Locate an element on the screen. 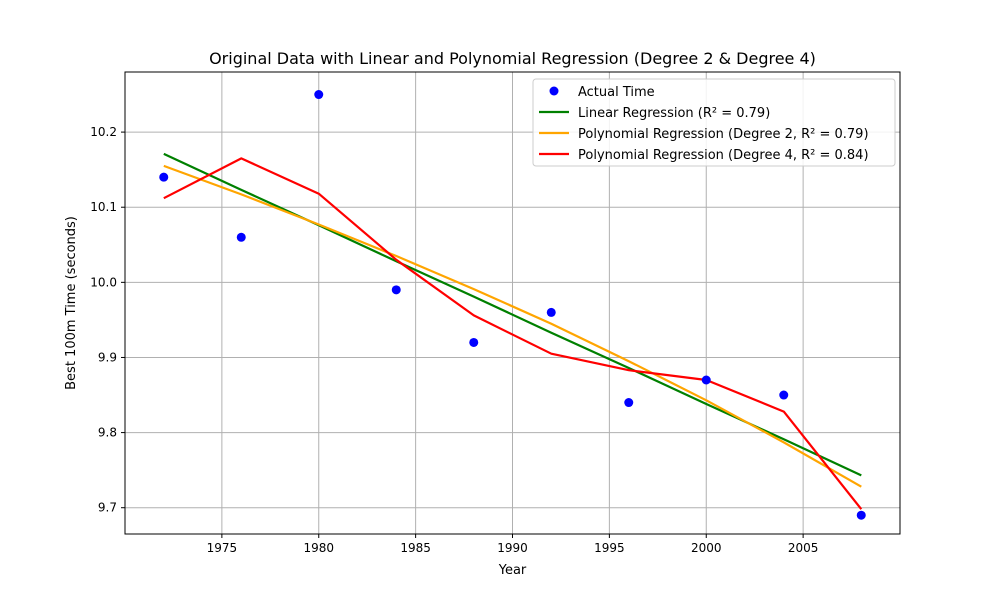 This screenshot has width=1000, height=600. legend-box is located at coordinates (714, 122).